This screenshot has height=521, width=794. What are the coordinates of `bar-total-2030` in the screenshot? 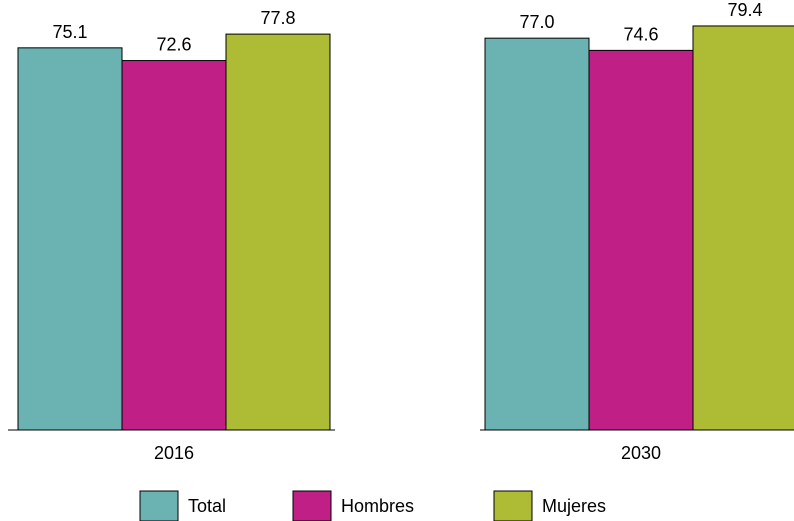 It's located at (537, 234).